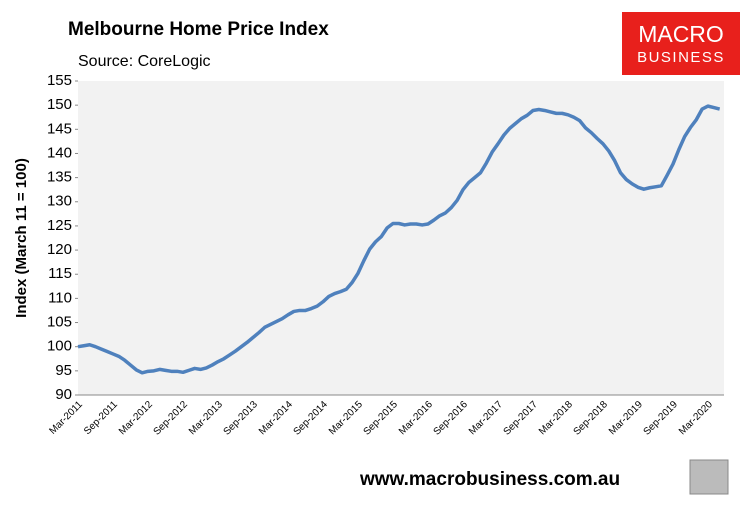 The height and width of the screenshot is (511, 752). Describe the element at coordinates (63, 370) in the screenshot. I see `y-tick-label: 95` at that location.